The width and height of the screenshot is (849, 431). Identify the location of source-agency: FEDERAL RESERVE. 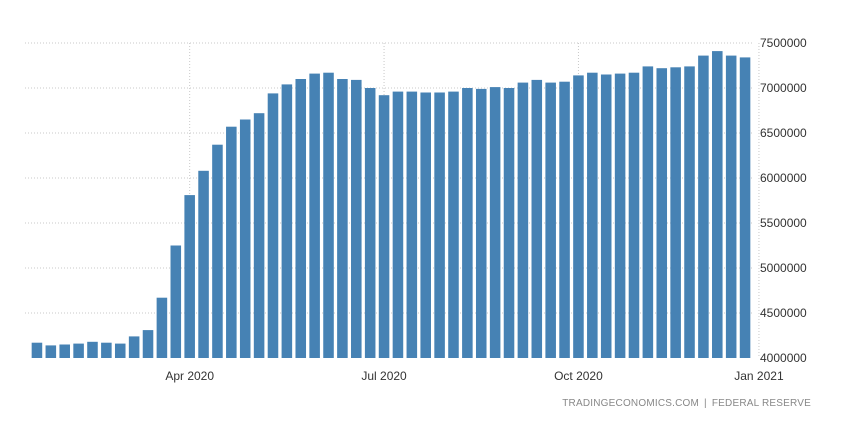
(761, 403).